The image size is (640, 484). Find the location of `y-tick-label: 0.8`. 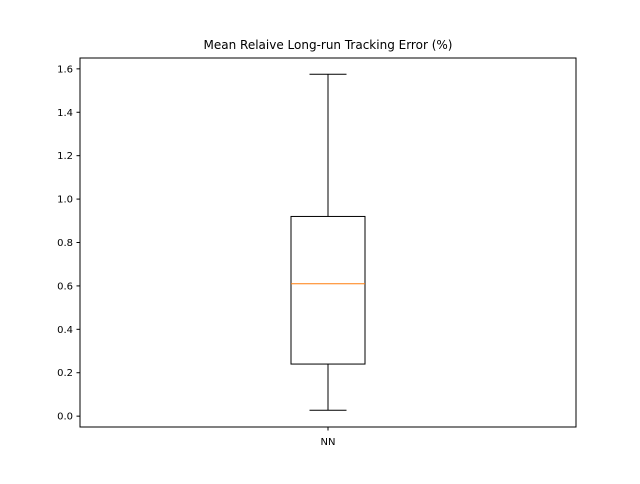

y-tick-label: 0.8 is located at coordinates (65, 243).